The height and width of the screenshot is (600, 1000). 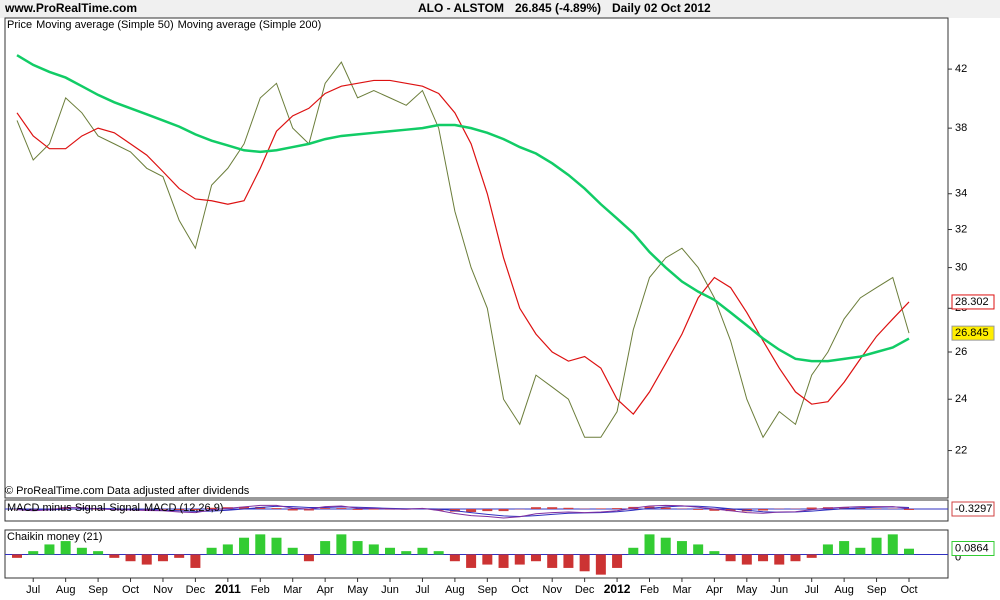 What do you see at coordinates (661, 8) in the screenshot?
I see `period: Daily 02 Oct 2012` at bounding box center [661, 8].